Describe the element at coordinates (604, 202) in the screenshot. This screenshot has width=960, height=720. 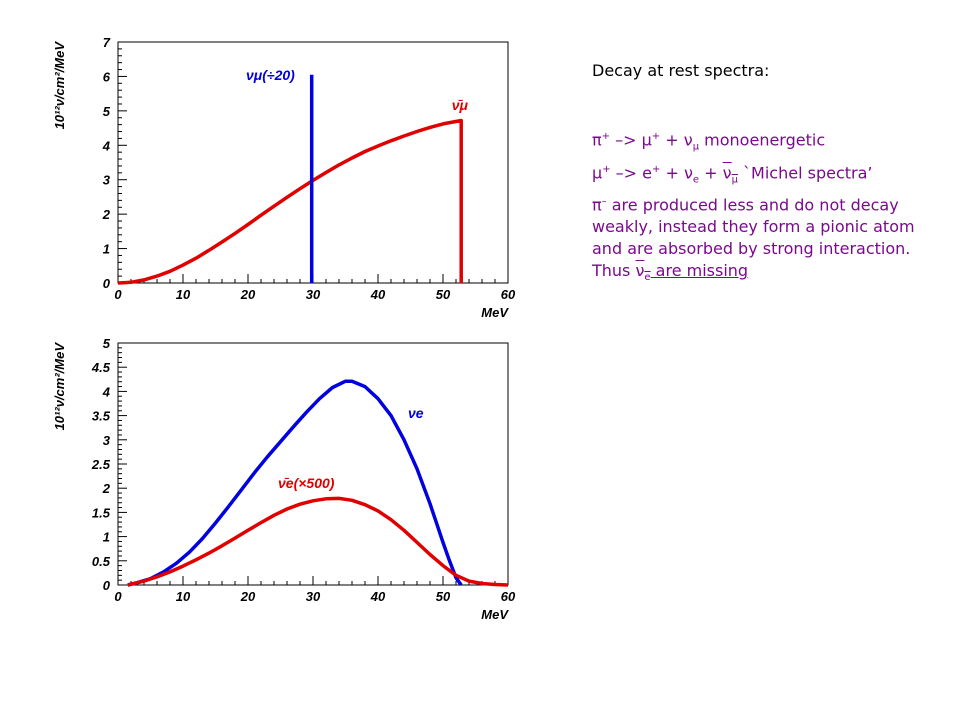
I see `pion-minus-charge: –` at that location.